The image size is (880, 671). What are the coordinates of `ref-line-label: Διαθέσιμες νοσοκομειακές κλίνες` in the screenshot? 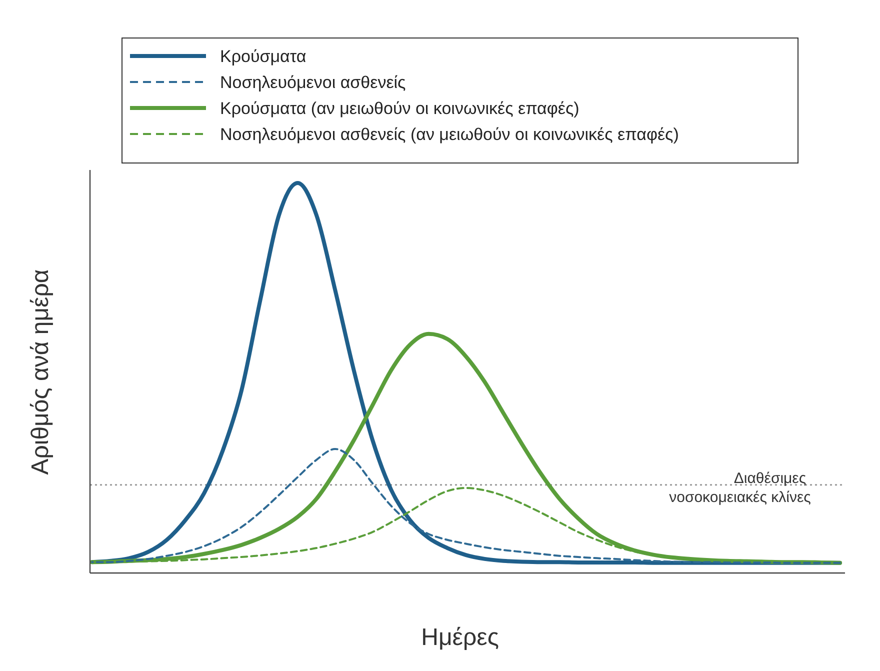 It's located at (740, 488).